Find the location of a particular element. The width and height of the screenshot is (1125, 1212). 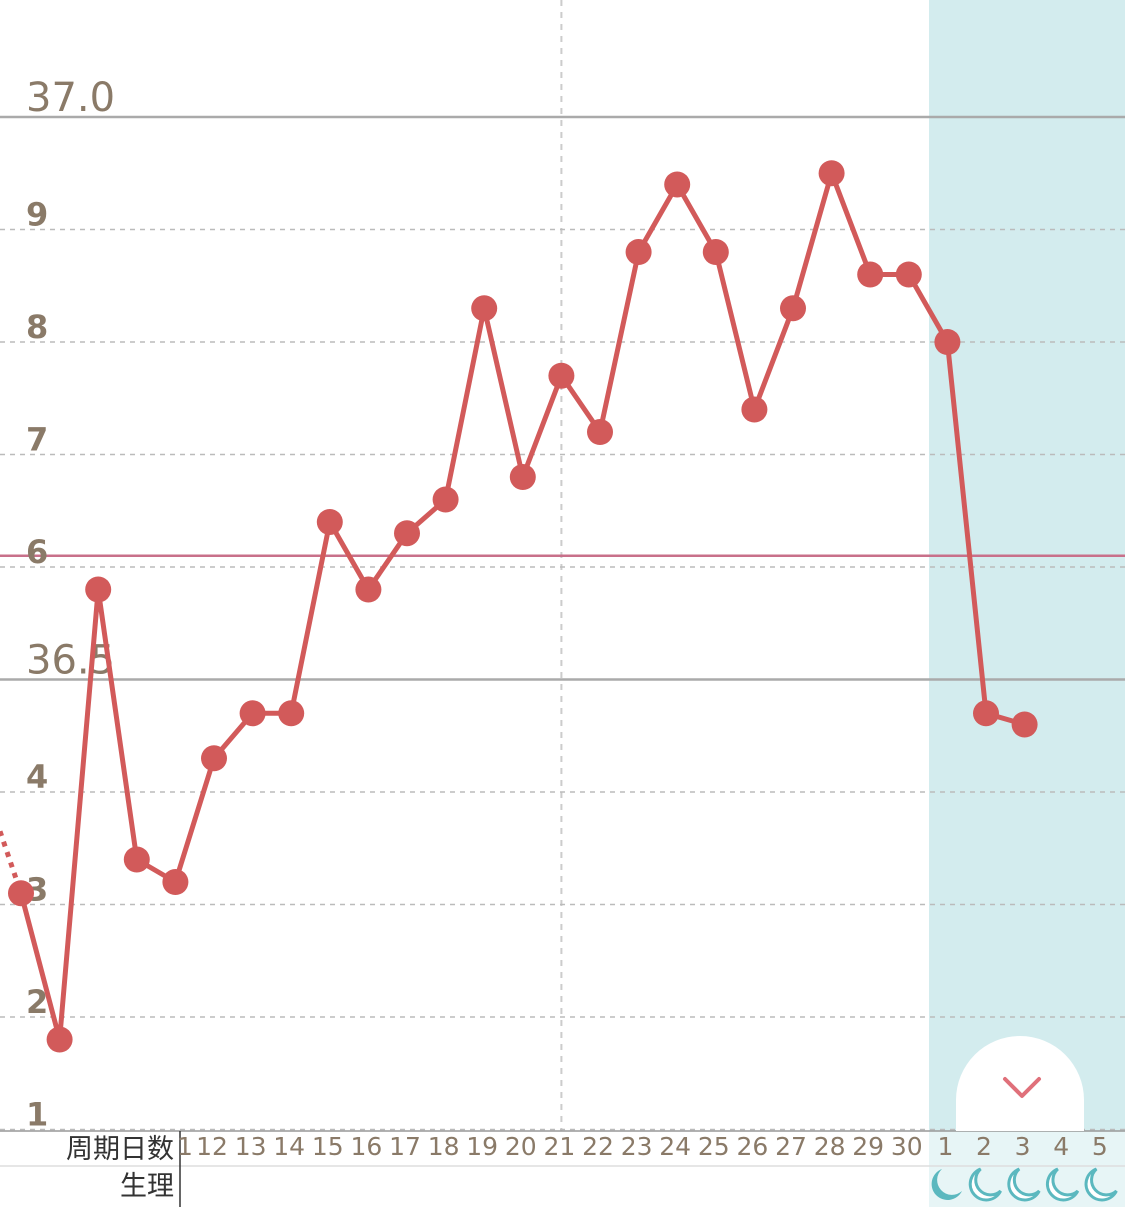

x-tick-label: 27 is located at coordinates (791, 1146).